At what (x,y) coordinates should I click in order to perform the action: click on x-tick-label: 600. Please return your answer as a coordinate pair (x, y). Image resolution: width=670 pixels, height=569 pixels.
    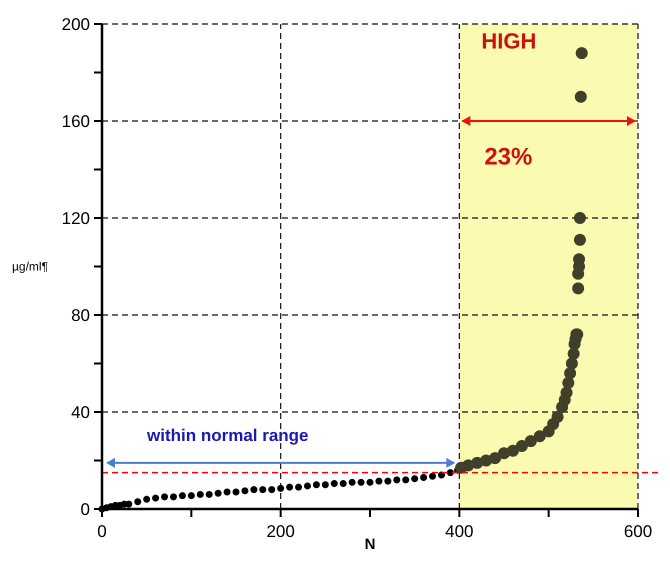
    Looking at the image, I should click on (638, 531).